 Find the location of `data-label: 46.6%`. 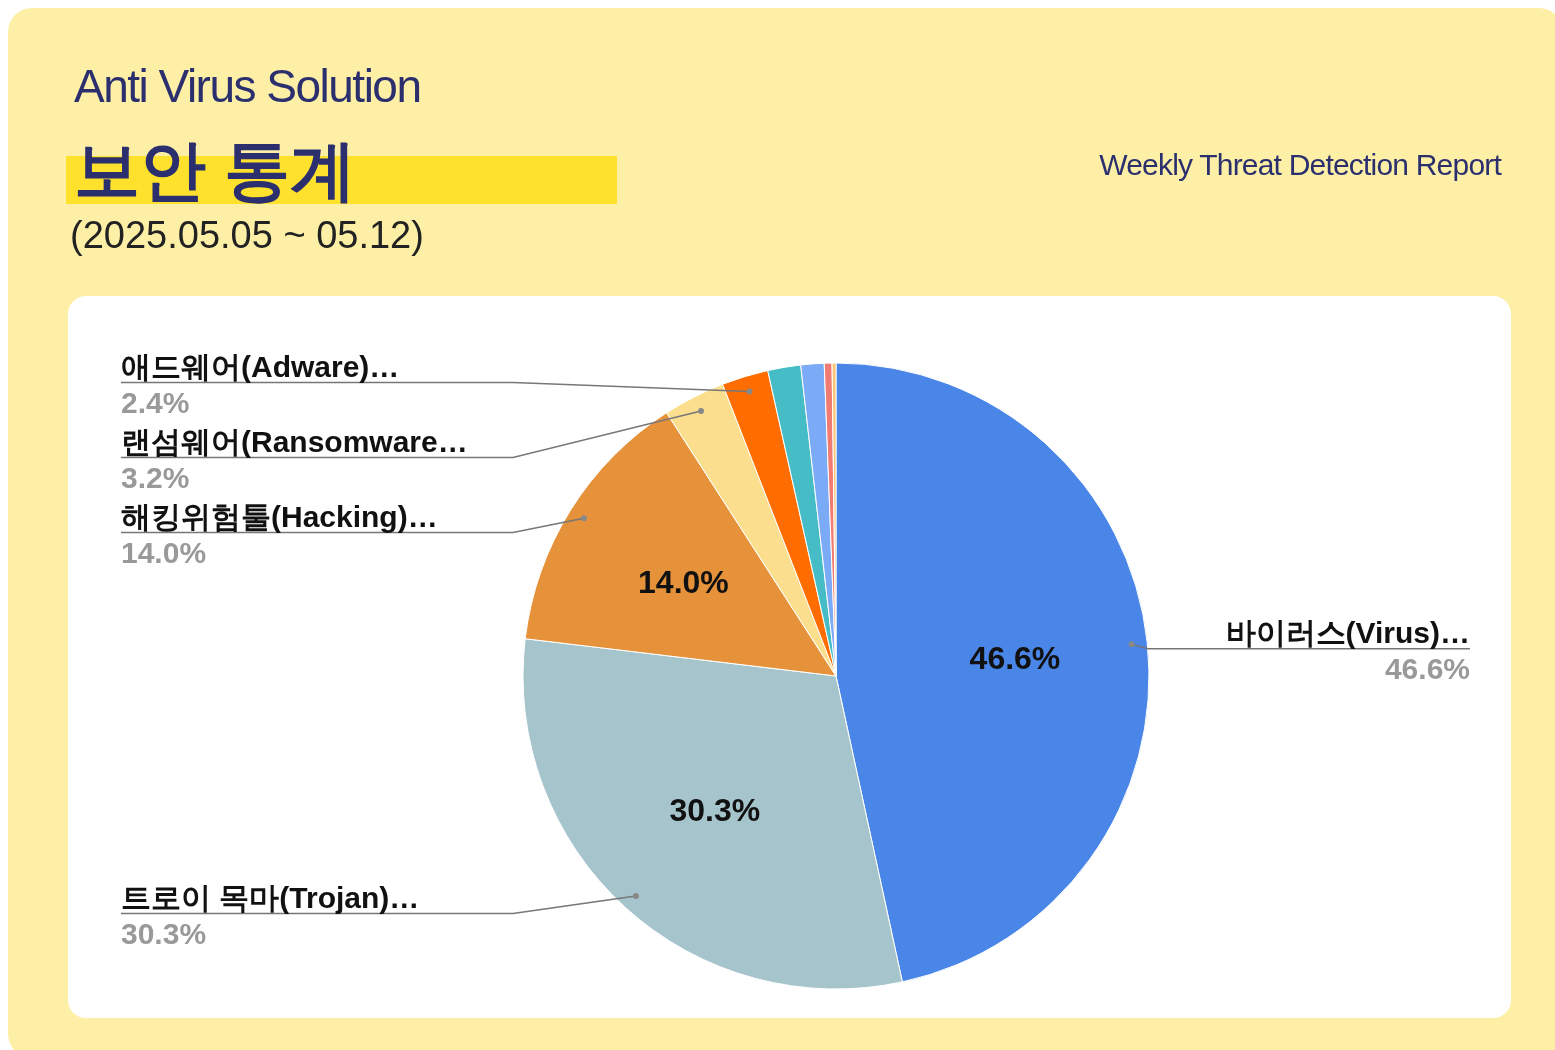

data-label: 46.6% is located at coordinates (1015, 657).